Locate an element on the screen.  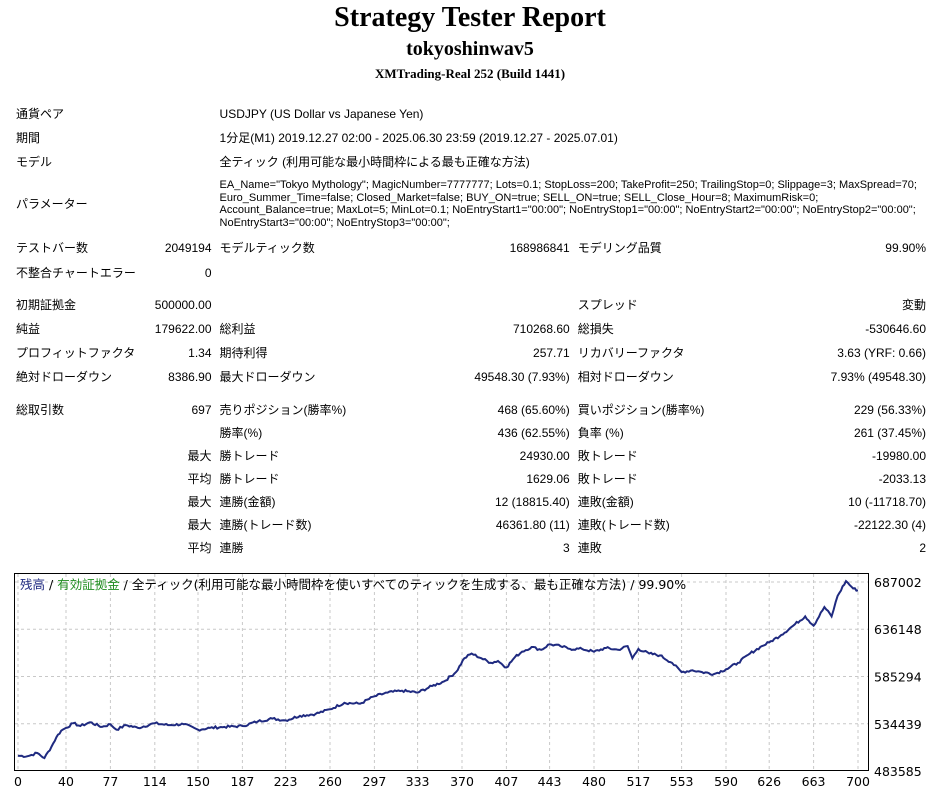
pf-value: 1.34 is located at coordinates (200, 352).